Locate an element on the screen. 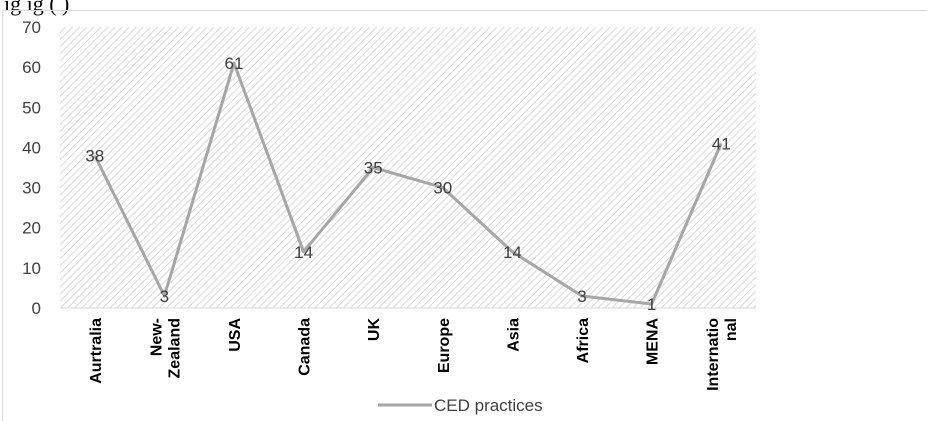 This screenshot has height=421, width=931. y-tick-label: 0 is located at coordinates (36, 308).